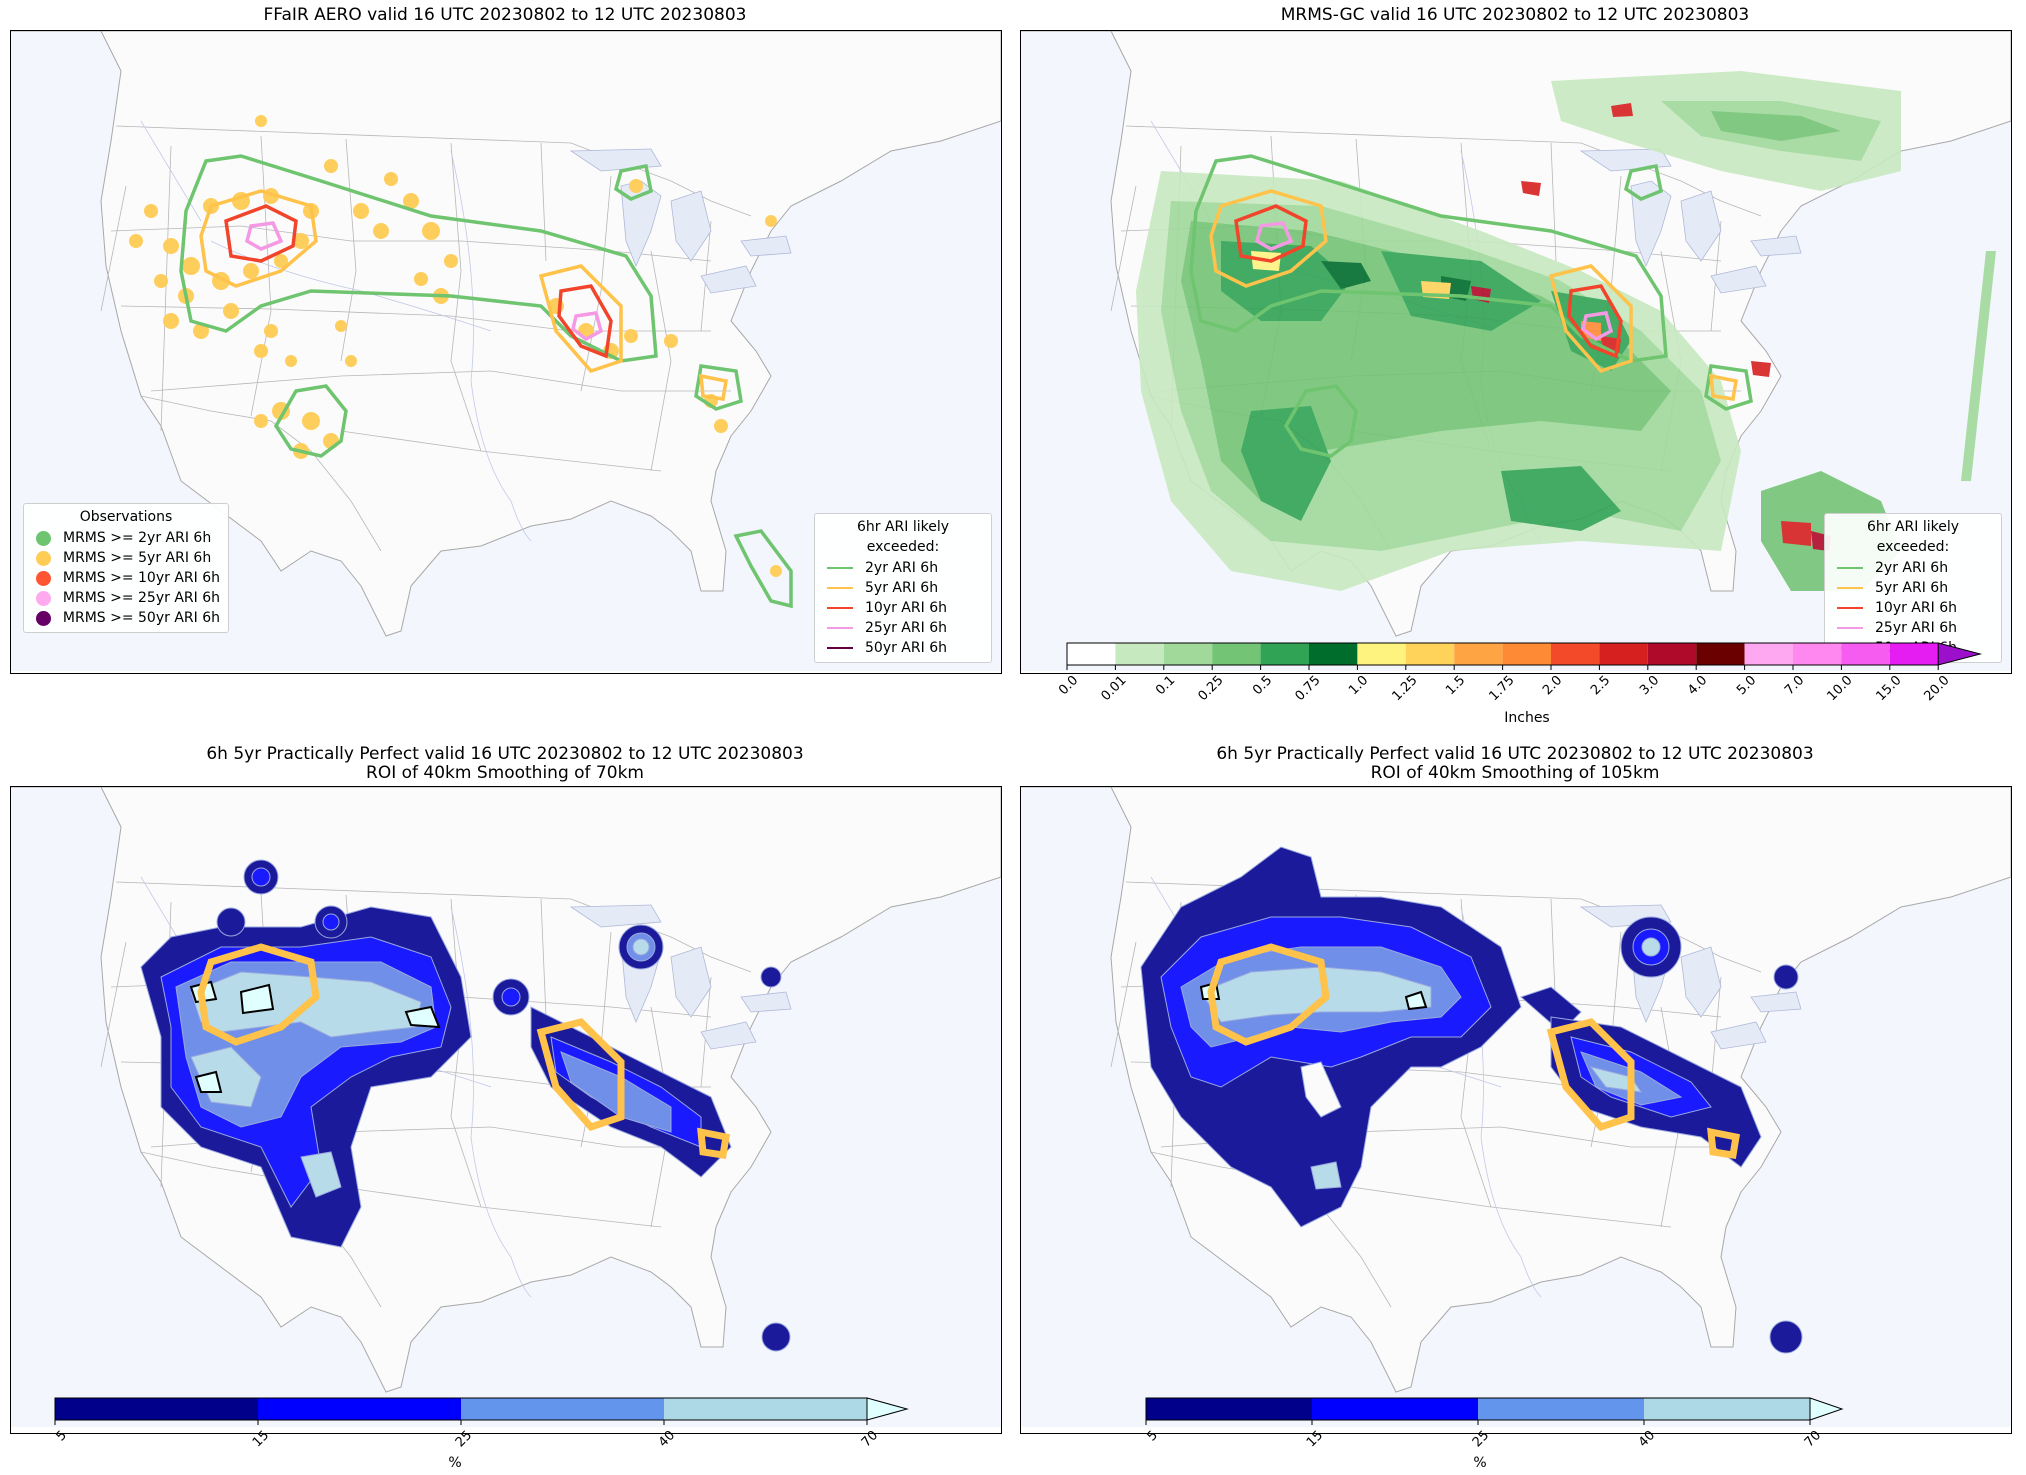 The height and width of the screenshot is (1475, 2026). Describe the element at coordinates (1495, 1427) in the screenshot. I see `probability-colorbar-105km: 5 15 25 40 70` at that location.